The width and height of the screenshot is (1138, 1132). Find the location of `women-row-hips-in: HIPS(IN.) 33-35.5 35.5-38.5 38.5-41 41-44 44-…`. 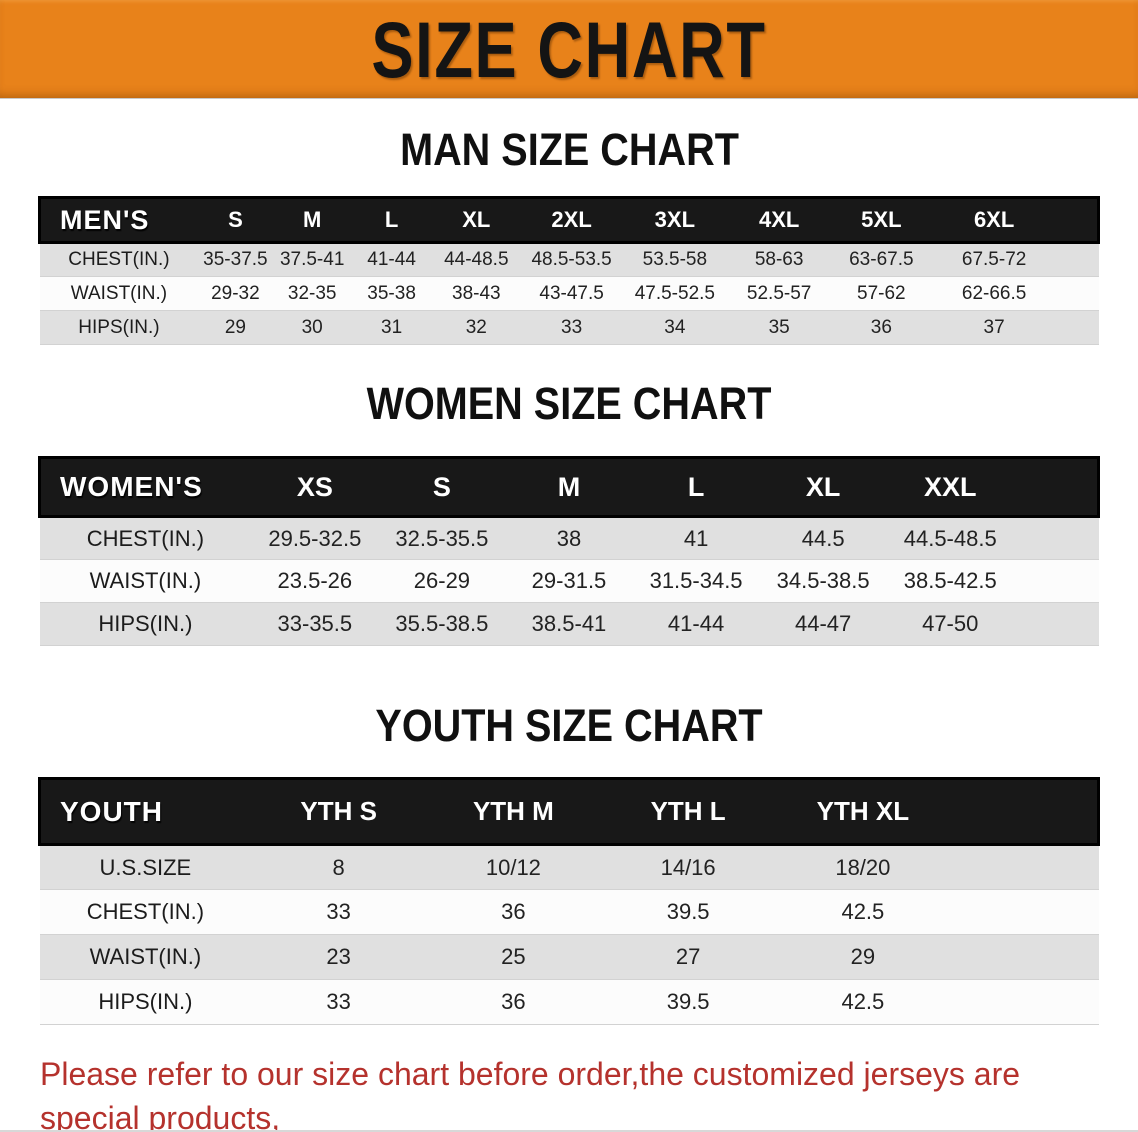

women-row-hips-in: HIPS(IN.) 33-35.5 35.5-38.5 38.5-41 41-44 44-… is located at coordinates (569, 624).